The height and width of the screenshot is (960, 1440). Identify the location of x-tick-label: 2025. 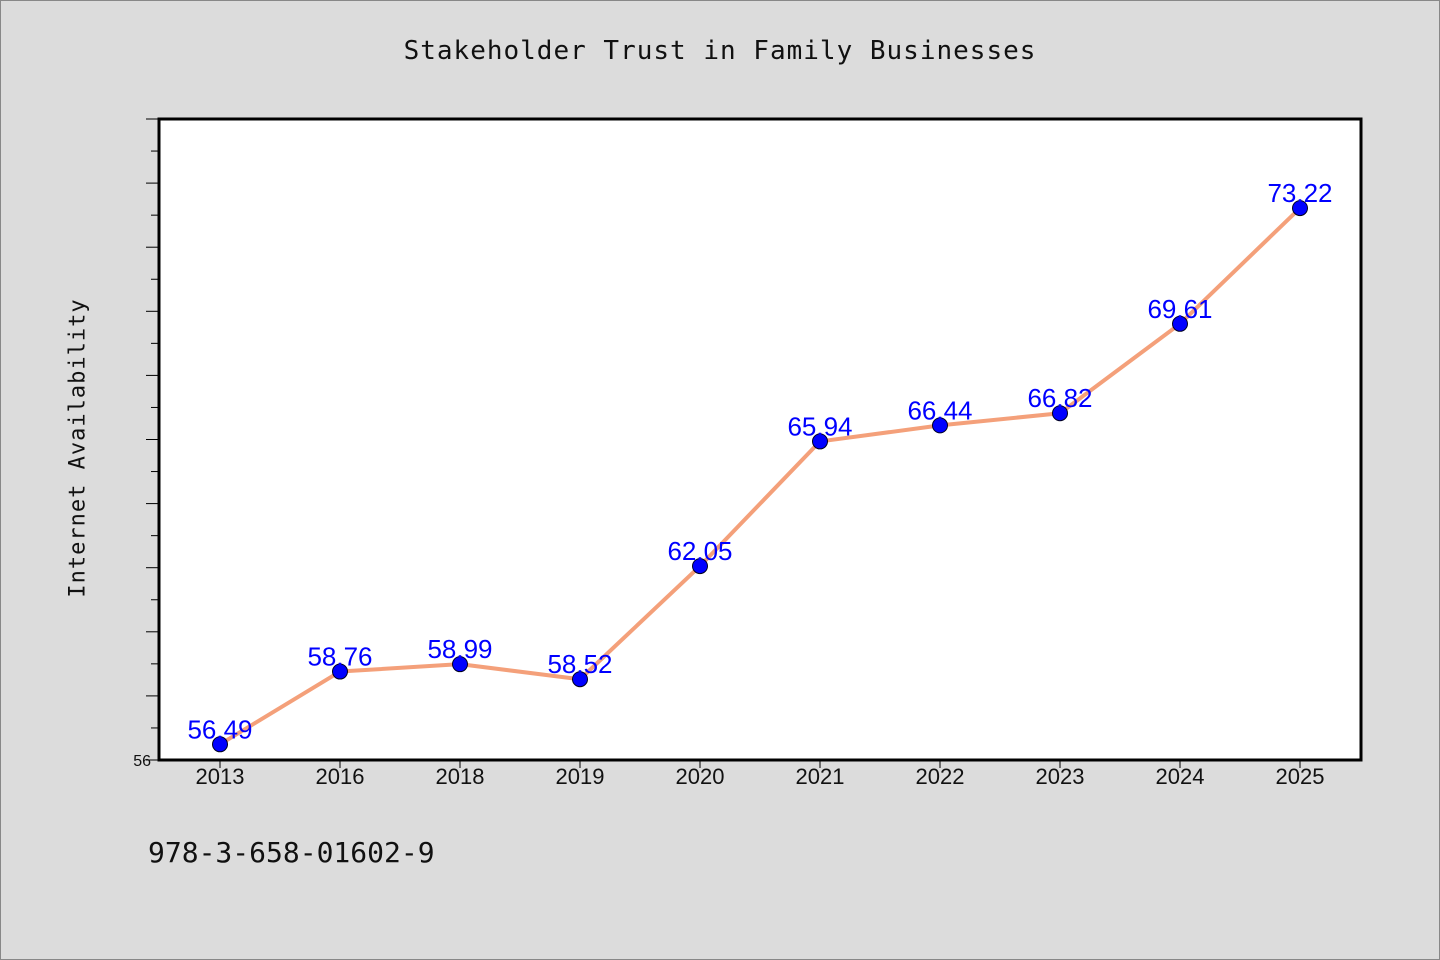
(1300, 776).